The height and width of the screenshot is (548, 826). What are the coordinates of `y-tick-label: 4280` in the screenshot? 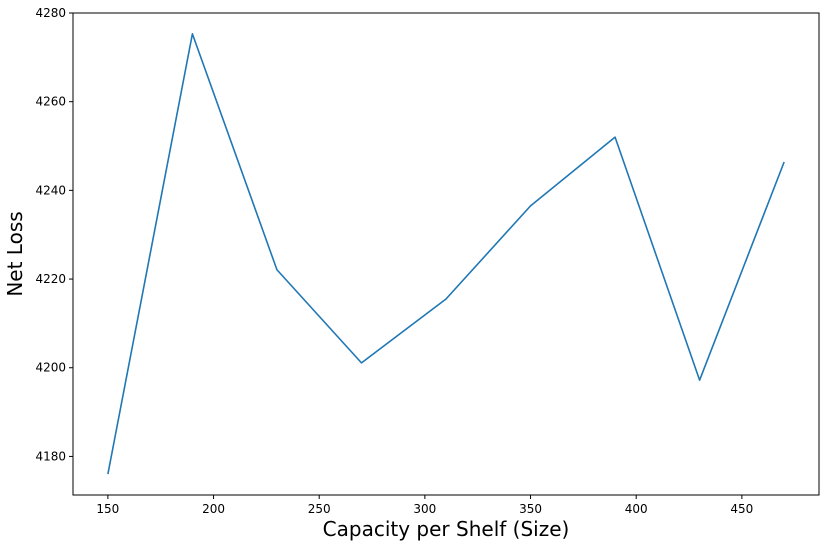 It's located at (50, 13).